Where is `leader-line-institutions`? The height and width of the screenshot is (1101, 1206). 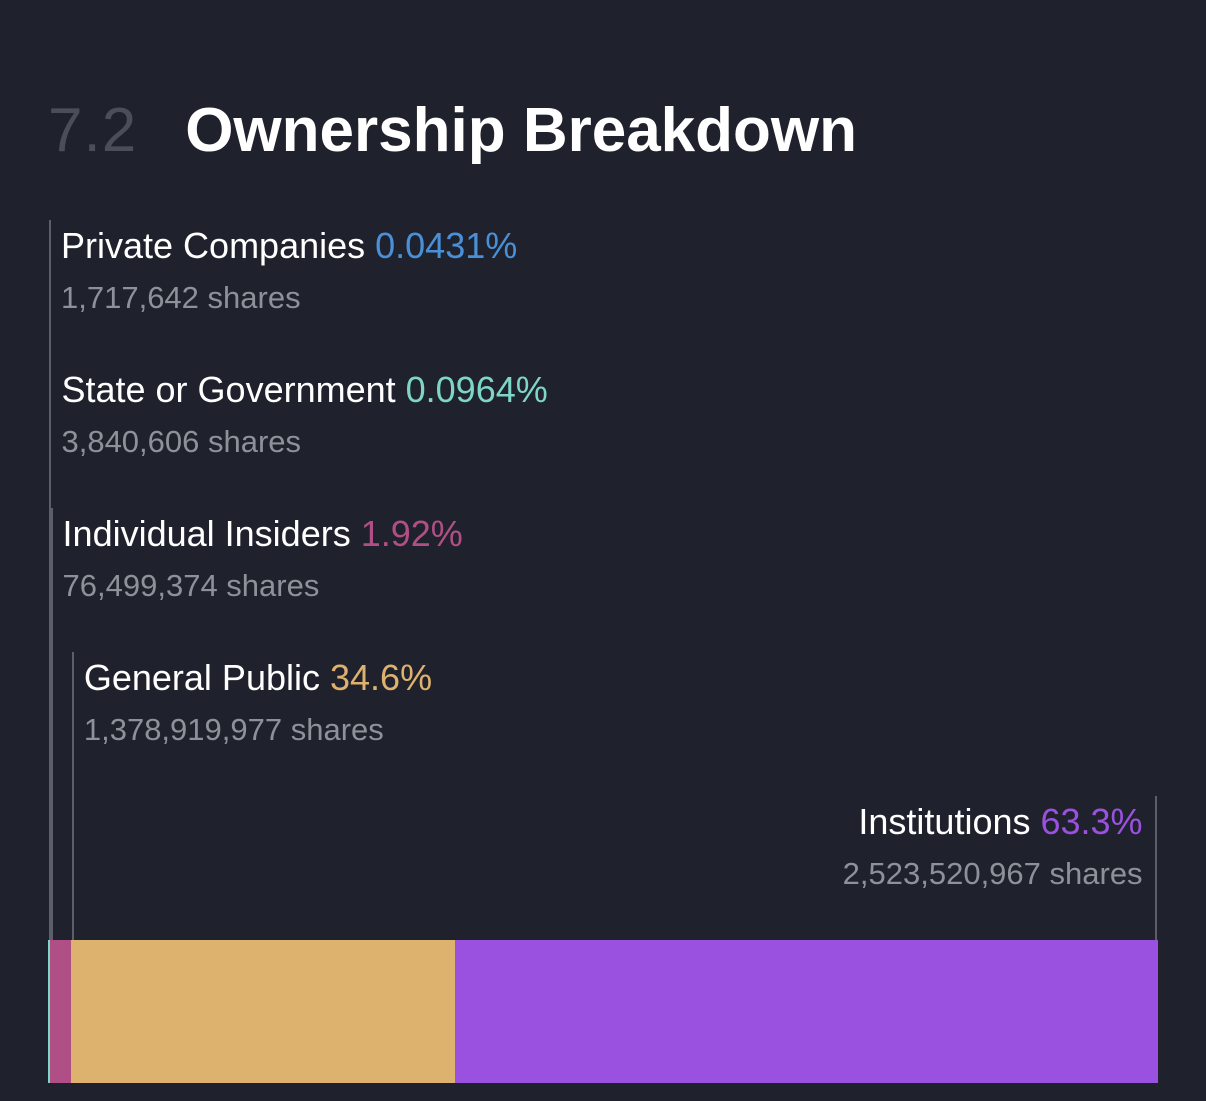
leader-line-institutions is located at coordinates (1155, 868).